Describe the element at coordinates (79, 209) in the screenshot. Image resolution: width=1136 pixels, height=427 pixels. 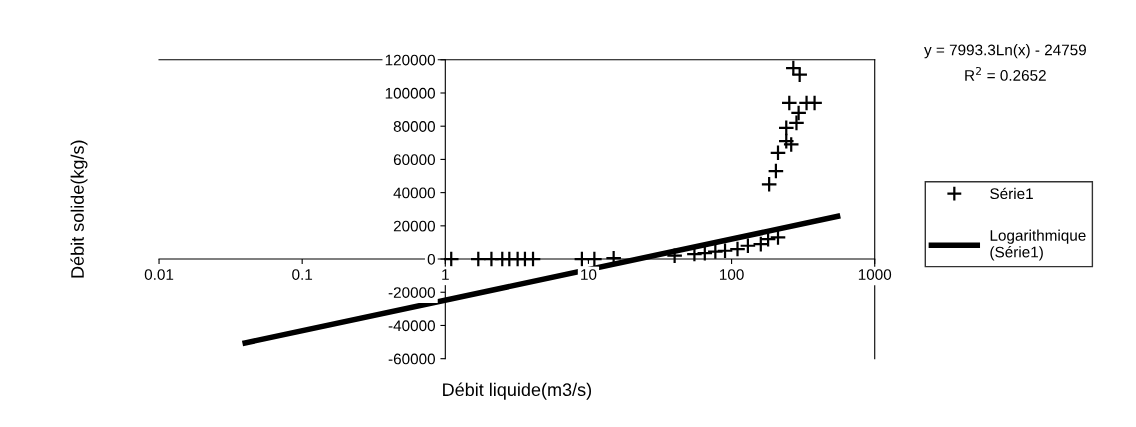
I see `y-axis-title: Débit solide(kg/s)` at that location.